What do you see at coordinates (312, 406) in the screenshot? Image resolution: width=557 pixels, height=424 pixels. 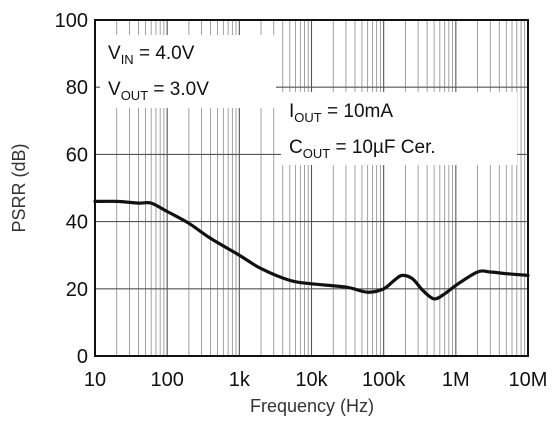 I see `x-axis-label: Frequency (Hz)` at bounding box center [312, 406].